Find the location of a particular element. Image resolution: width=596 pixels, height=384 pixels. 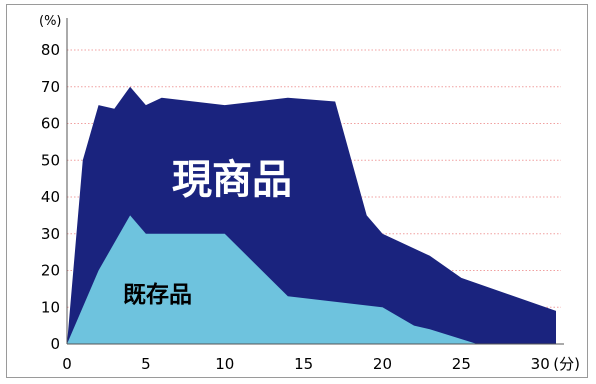

x-tick-label: 30 is located at coordinates (540, 364).